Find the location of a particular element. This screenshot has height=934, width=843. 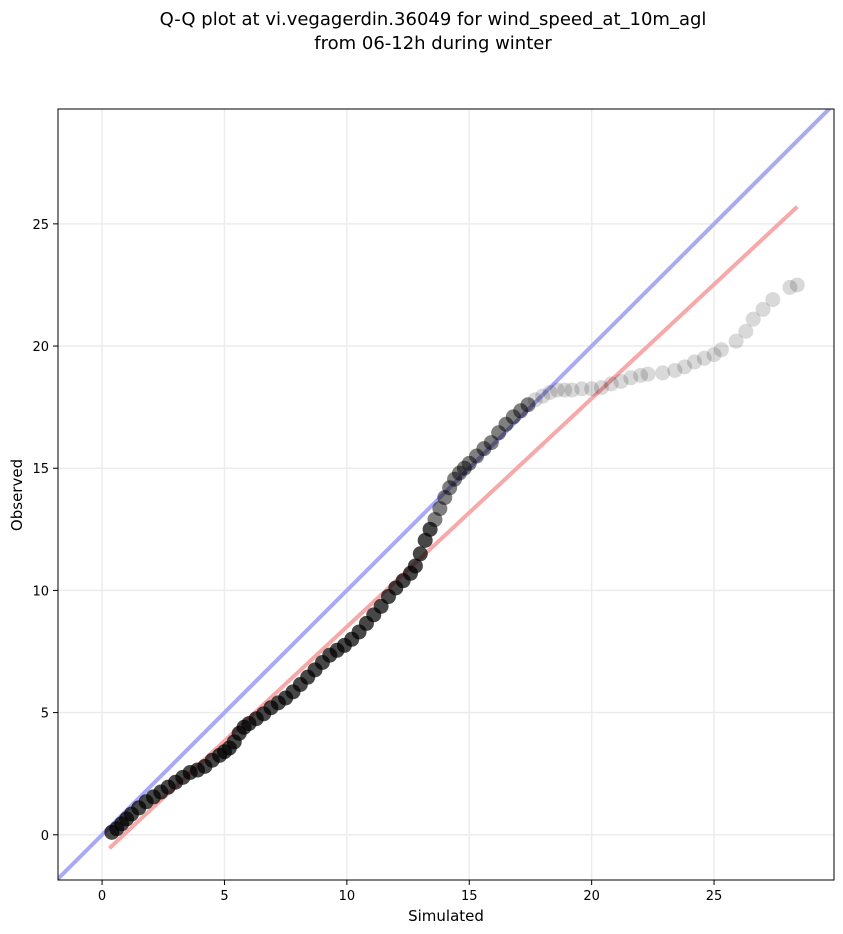

x-tick-label: 15 is located at coordinates (469, 896).